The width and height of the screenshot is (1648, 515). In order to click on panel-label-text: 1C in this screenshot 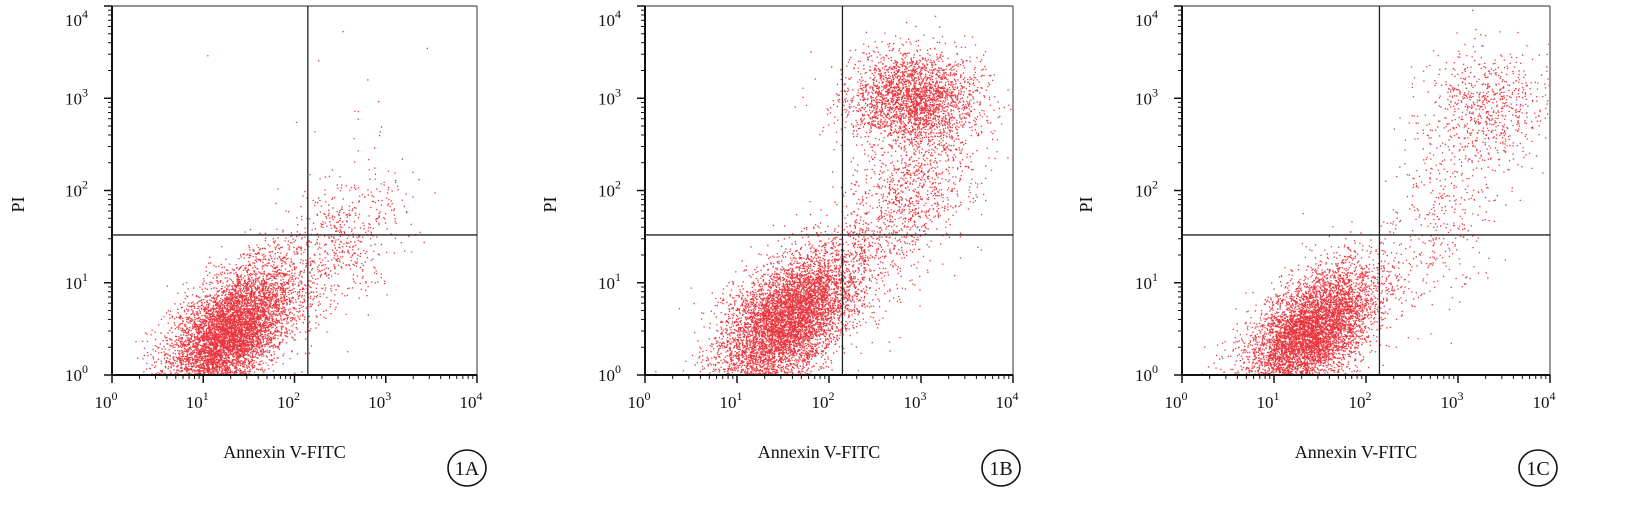, I will do `click(1537, 469)`.